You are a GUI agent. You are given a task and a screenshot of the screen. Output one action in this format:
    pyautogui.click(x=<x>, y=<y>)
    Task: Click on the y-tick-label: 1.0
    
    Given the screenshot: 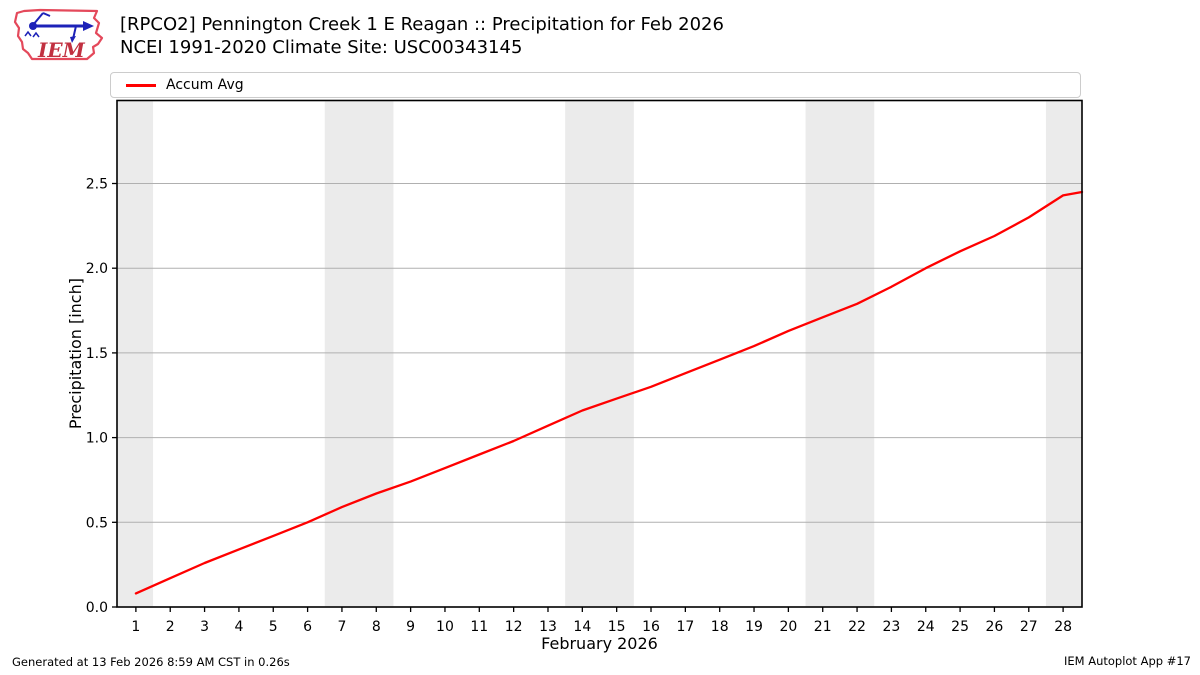 What is the action you would take?
    pyautogui.click(x=97, y=439)
    